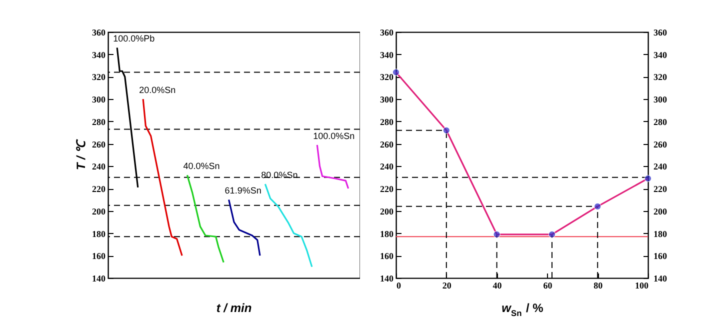 Image resolution: width=720 pixels, height=327 pixels. What do you see at coordinates (661, 121) in the screenshot?
I see `y2-tick-label: 280` at bounding box center [661, 121].